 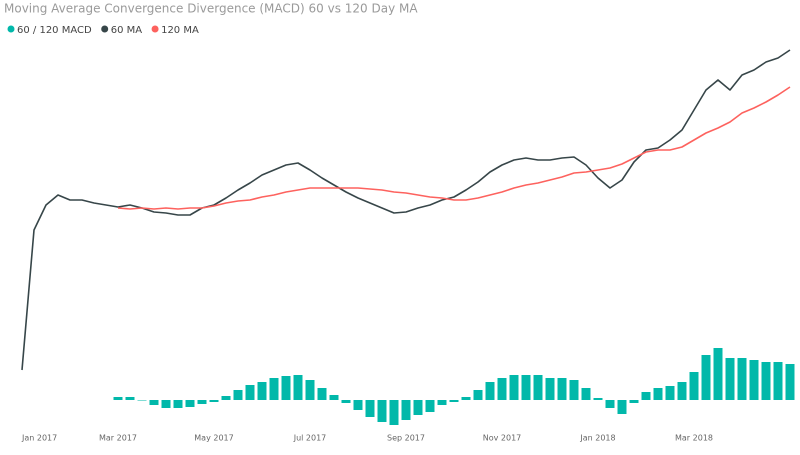 What do you see at coordinates (54, 30) in the screenshot?
I see `legend-label: 60 / 120 MACD` at bounding box center [54, 30].